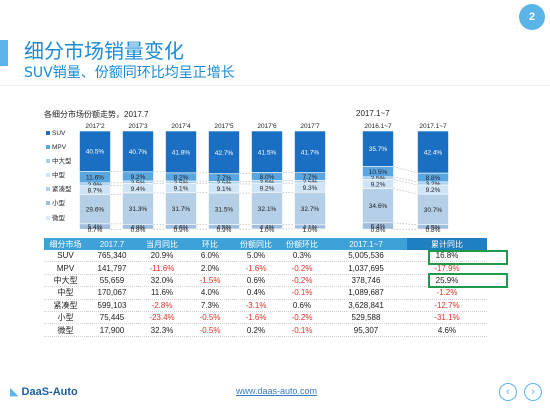 The width and height of the screenshot is (550, 412). I want to click on table-cell: 20.9%, so click(162, 256).